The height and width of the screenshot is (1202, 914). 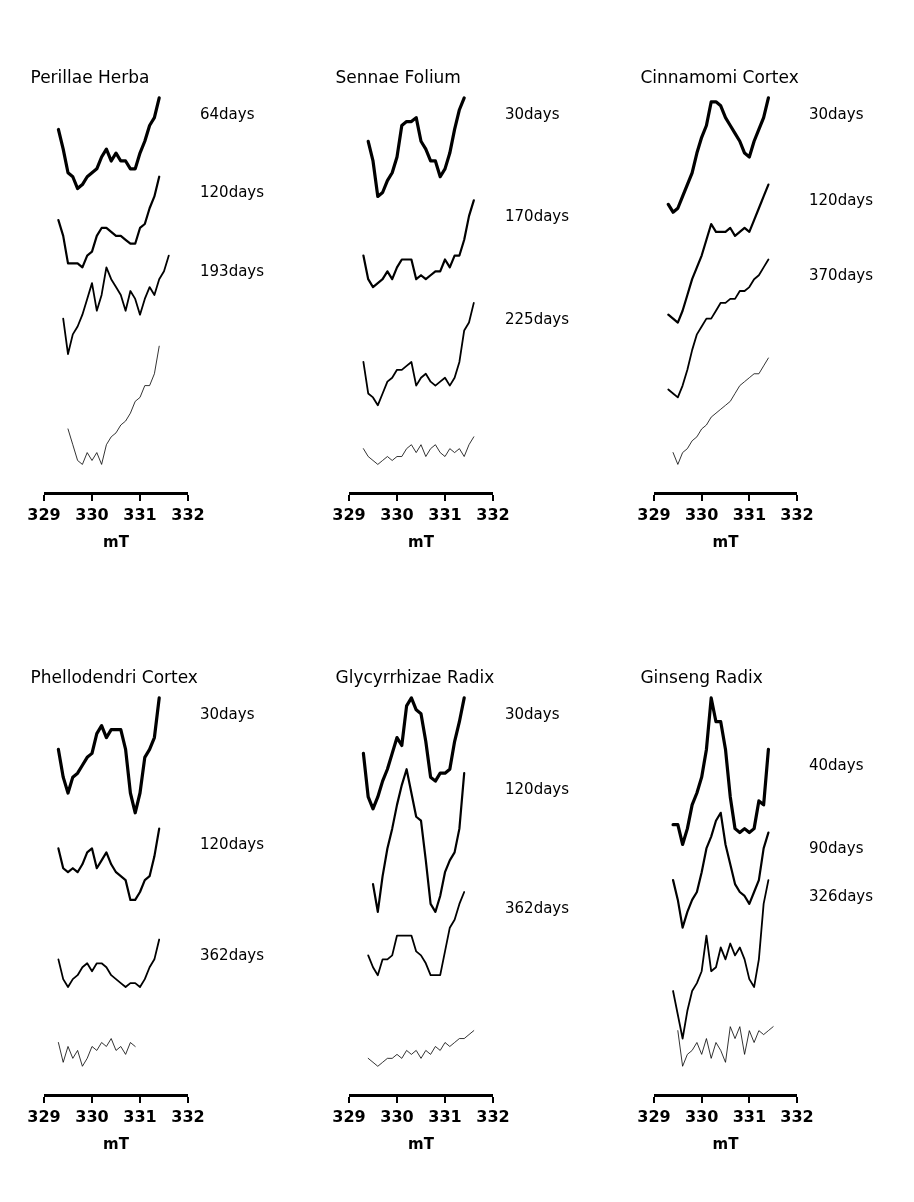 I want to click on text: 64days, so click(x=227, y=114).